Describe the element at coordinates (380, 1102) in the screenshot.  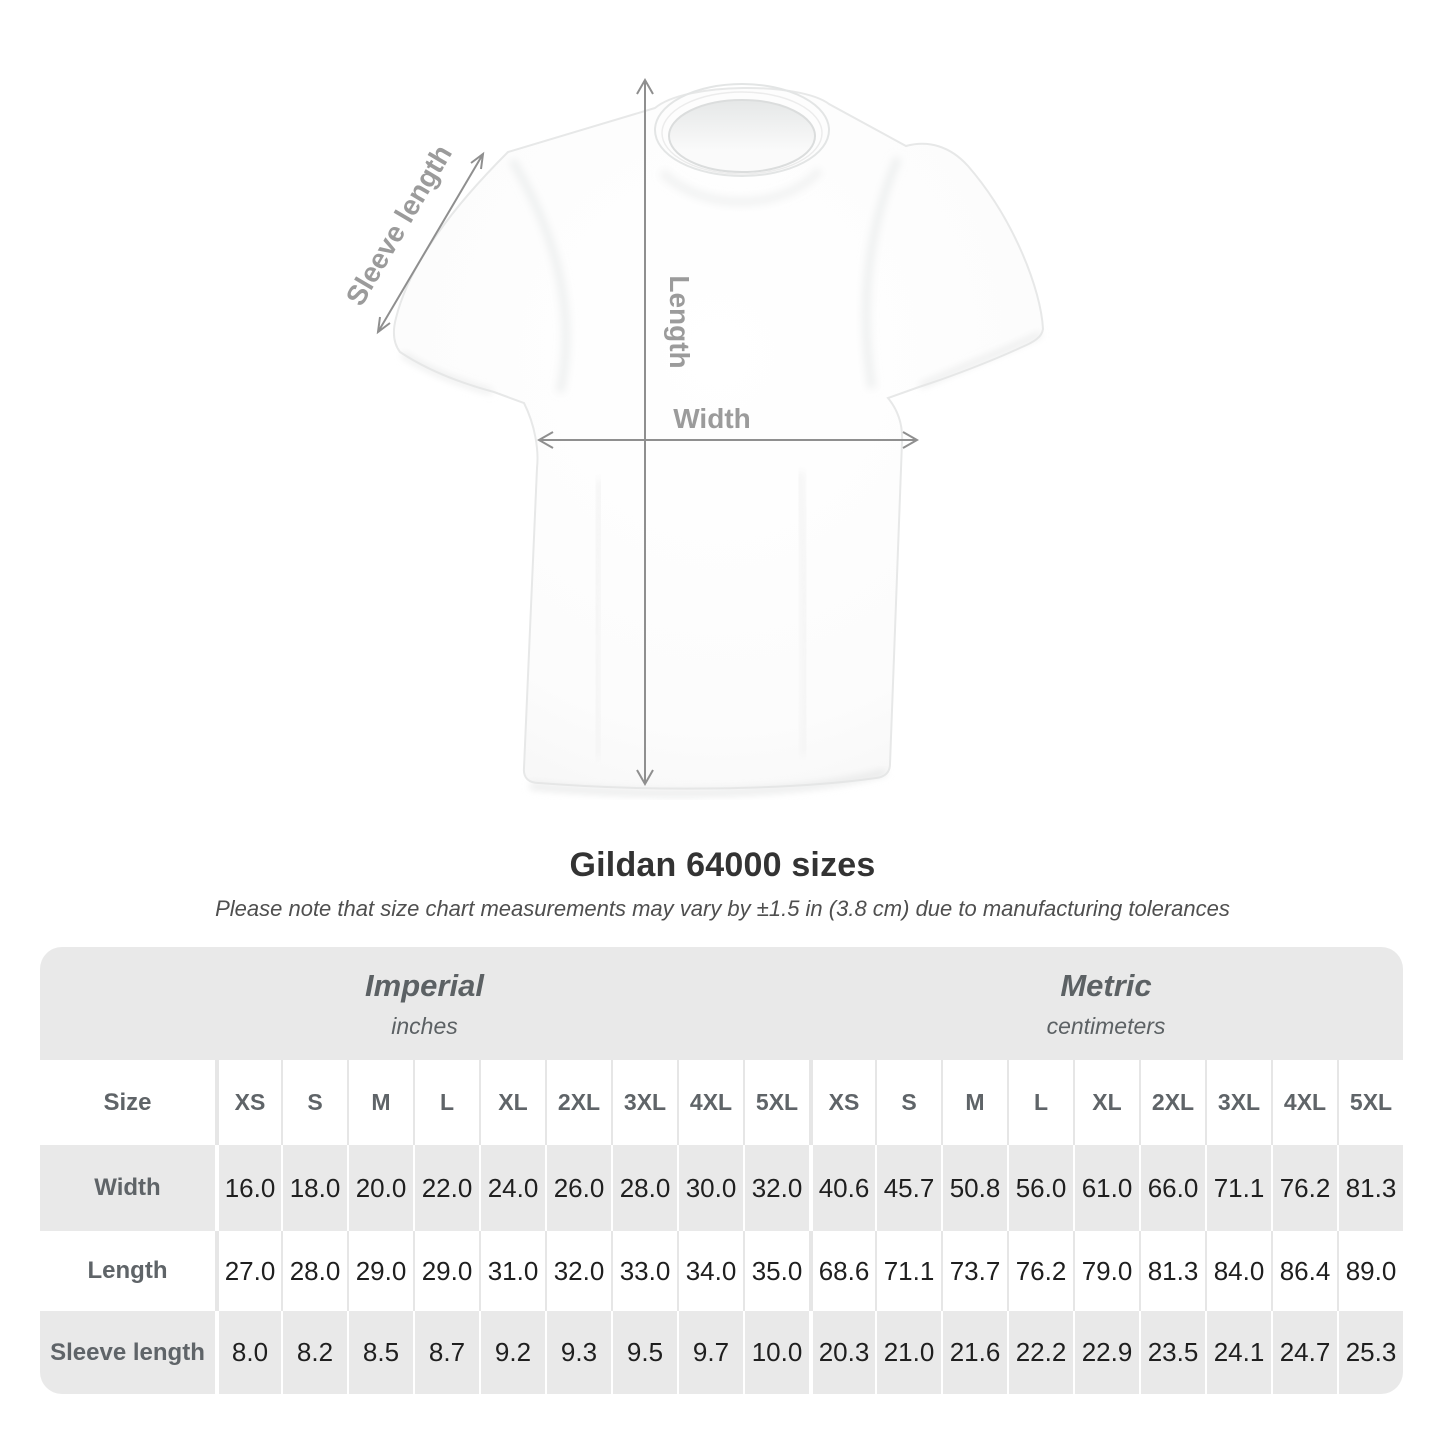
I see `size-header-imperial-m: M` at that location.